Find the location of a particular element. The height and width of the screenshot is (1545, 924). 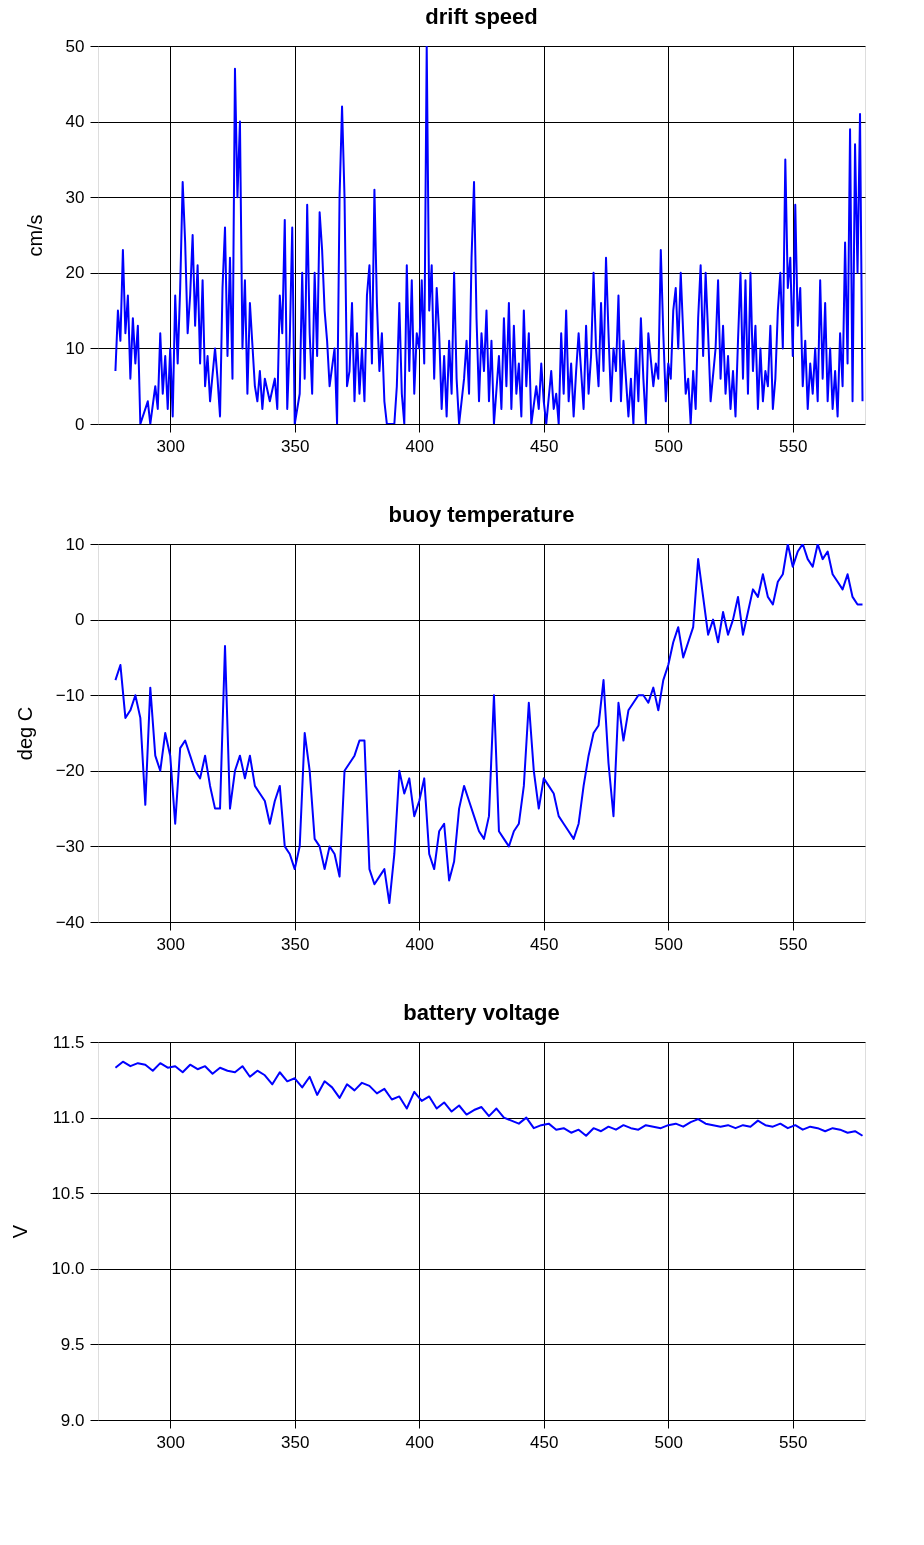

y-tick-label: 20 is located at coordinates (75, 273).